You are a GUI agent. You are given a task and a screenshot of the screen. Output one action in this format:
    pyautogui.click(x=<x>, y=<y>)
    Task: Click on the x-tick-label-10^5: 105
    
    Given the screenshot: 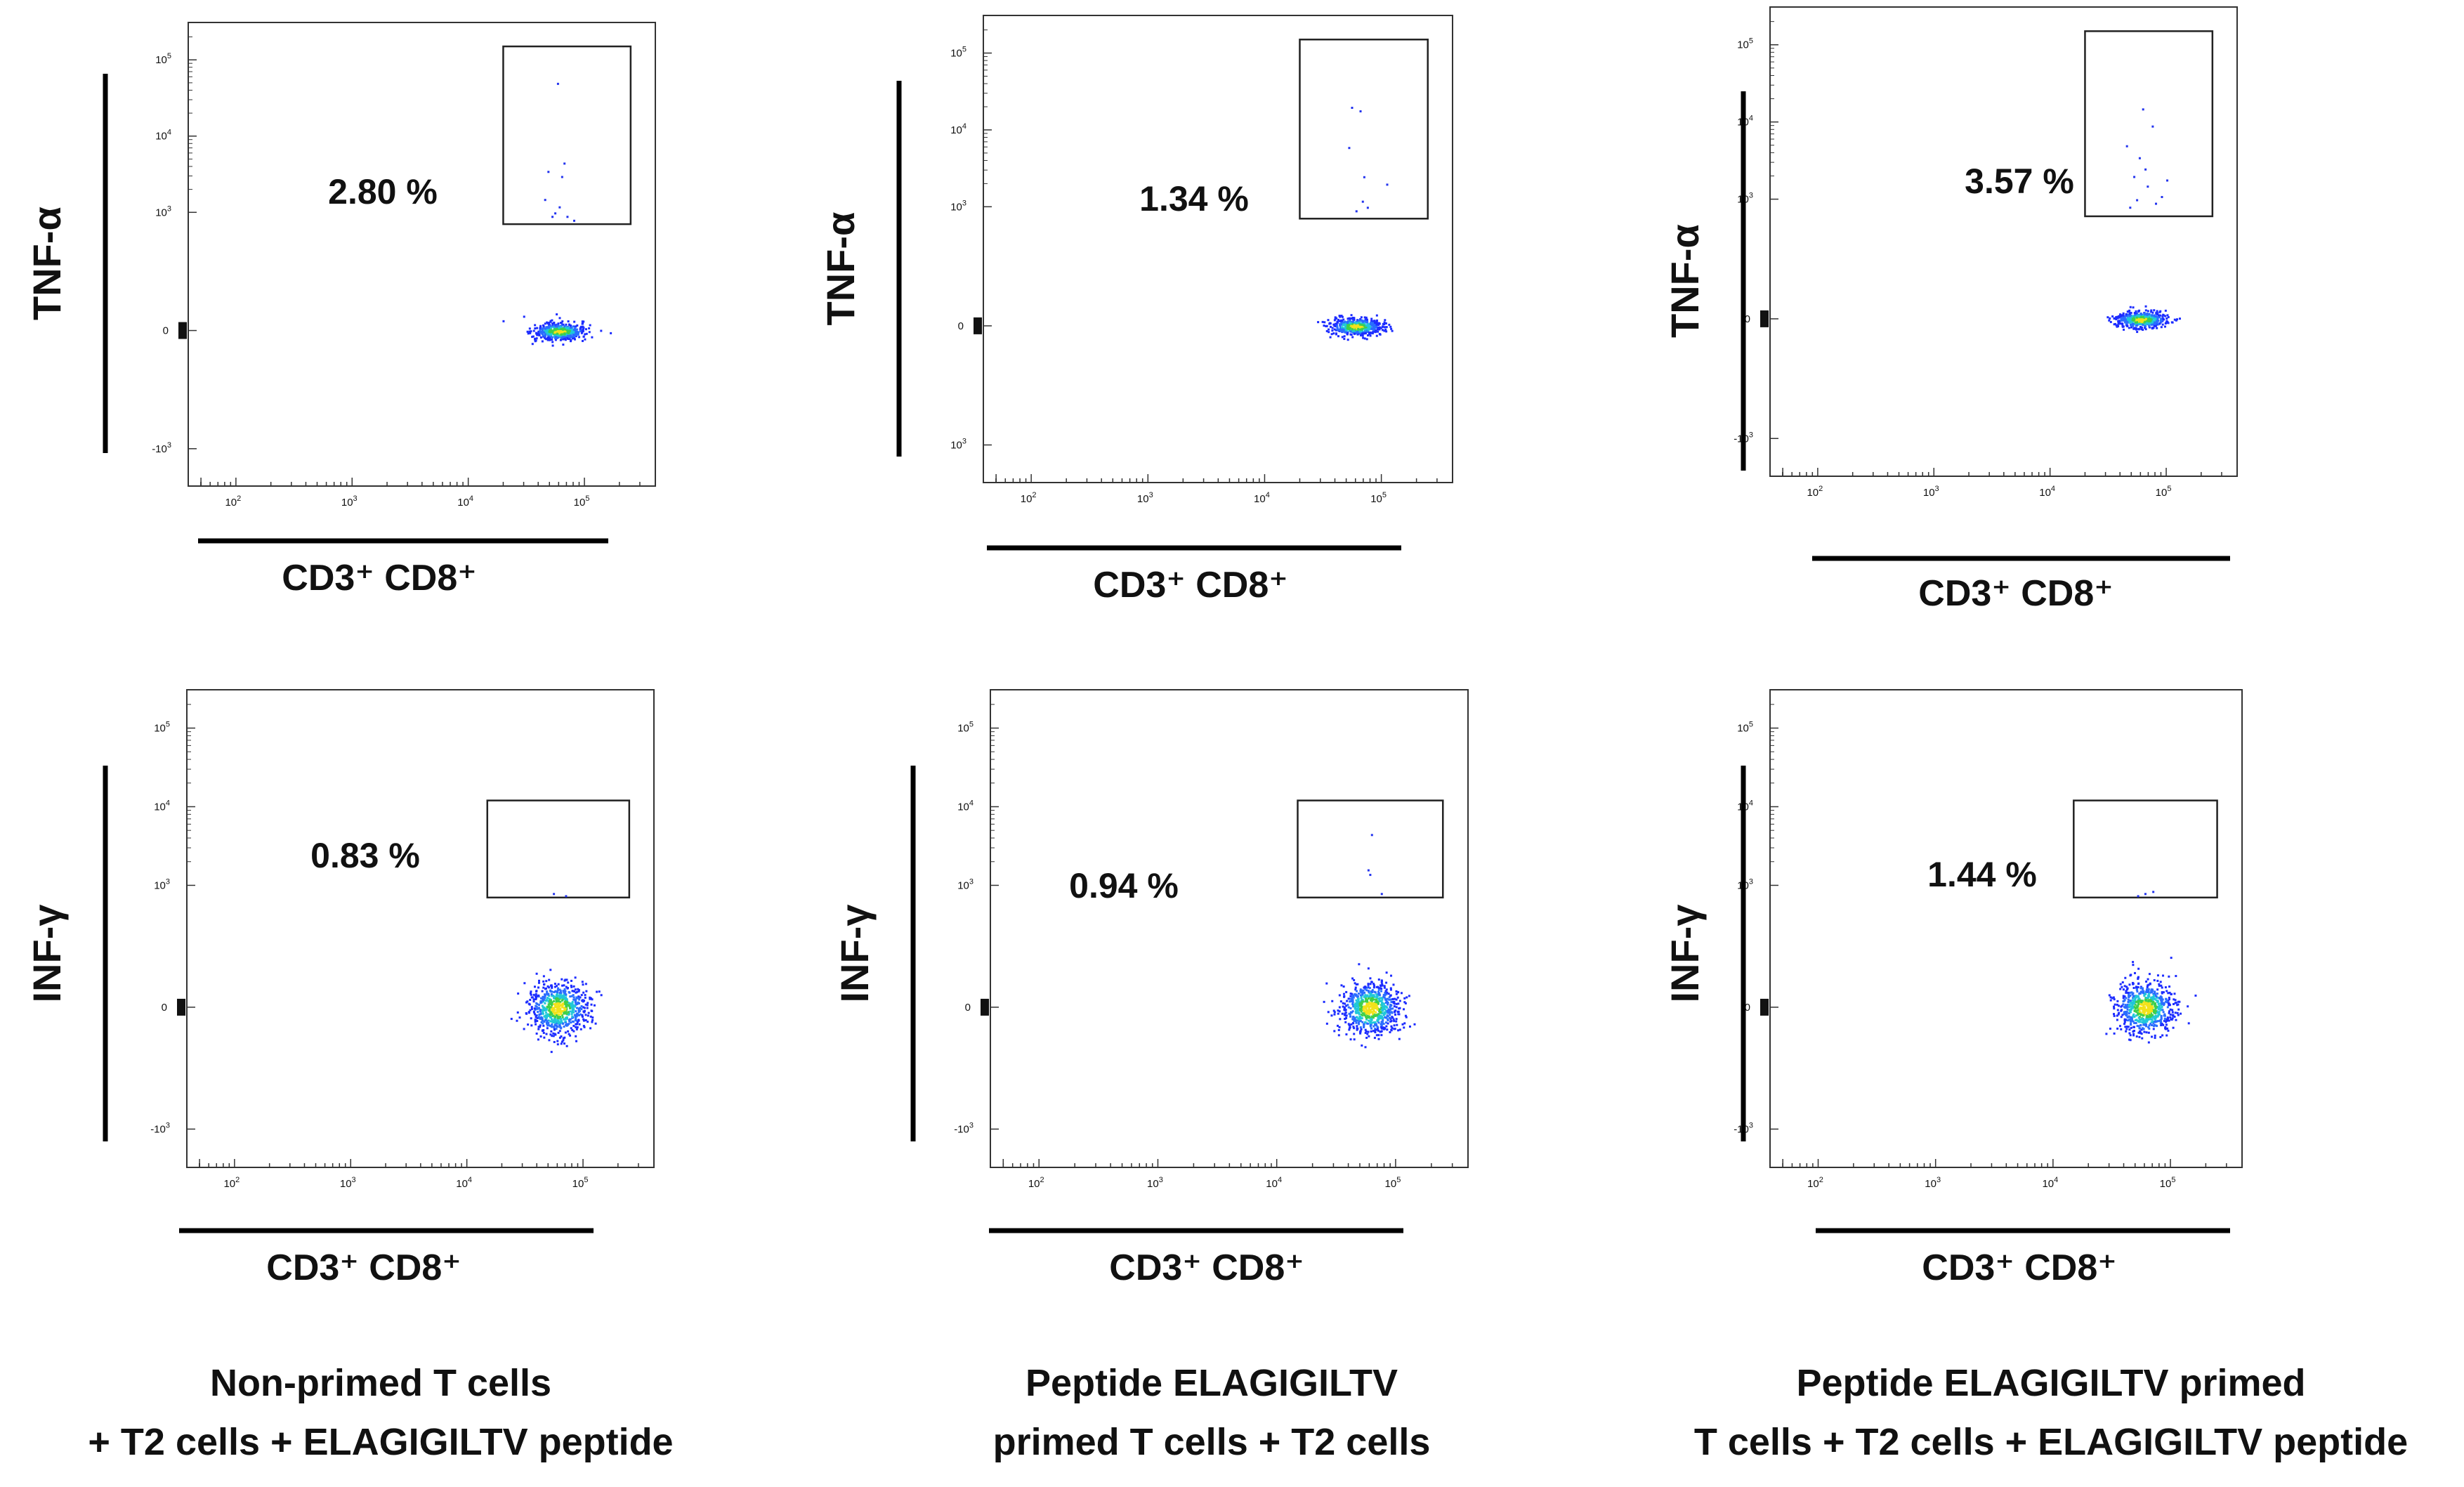 What is the action you would take?
    pyautogui.click(x=1378, y=498)
    